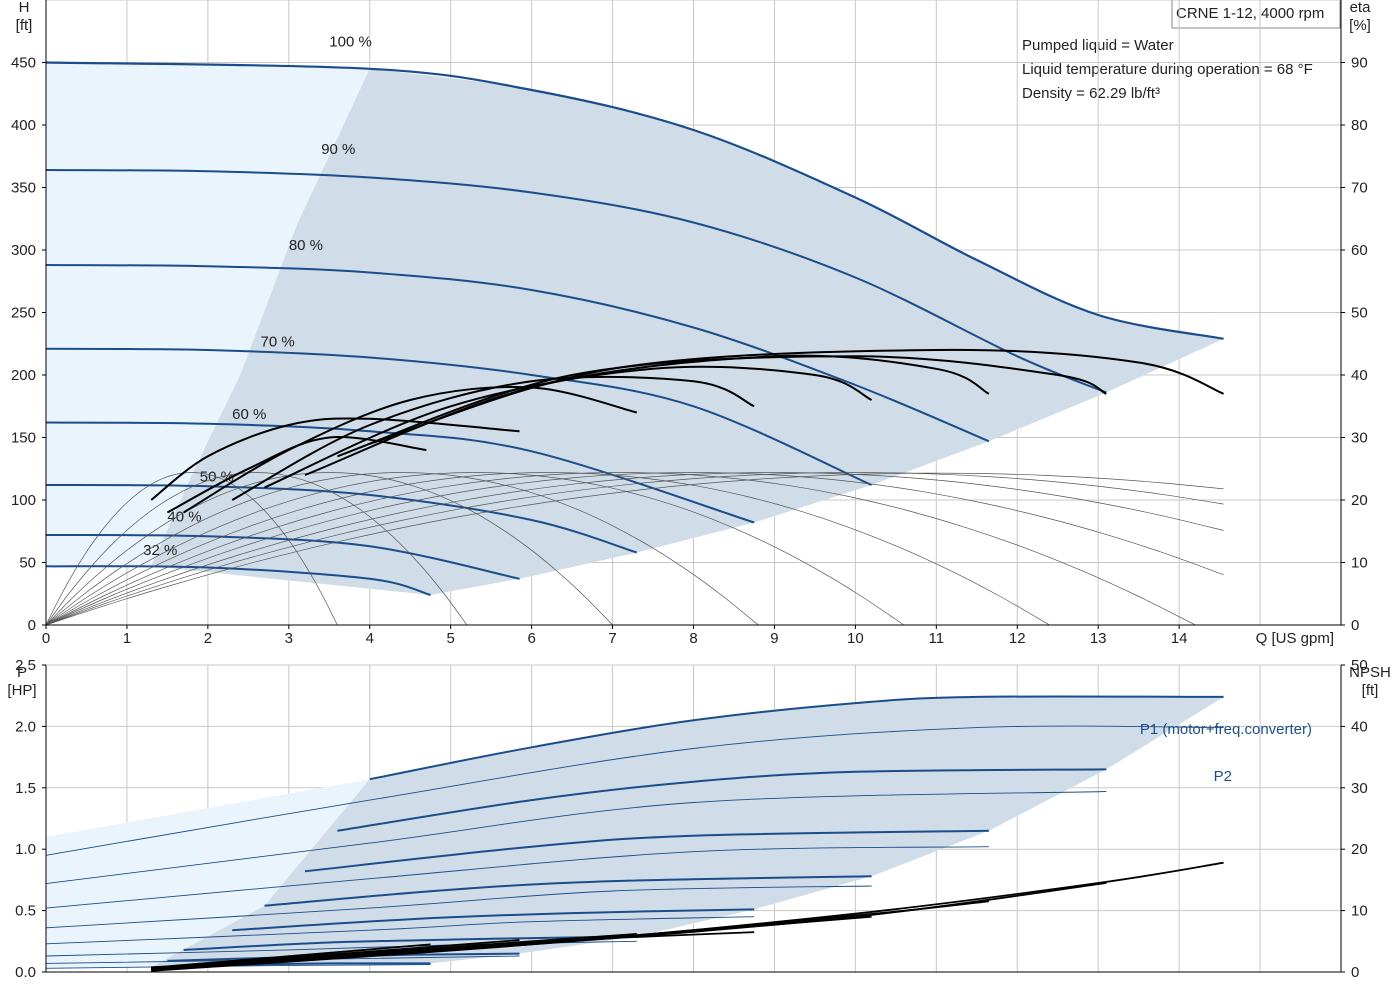 Image resolution: width=1400 pixels, height=1000 pixels. What do you see at coordinates (1359, 726) in the screenshot?
I see `npsh-tick-label: 40` at bounding box center [1359, 726].